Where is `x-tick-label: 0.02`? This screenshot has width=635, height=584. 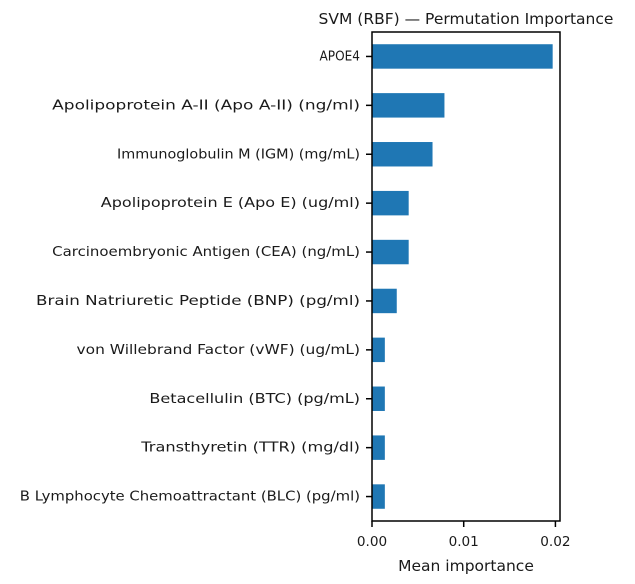 x-tick-label: 0.02 is located at coordinates (555, 542).